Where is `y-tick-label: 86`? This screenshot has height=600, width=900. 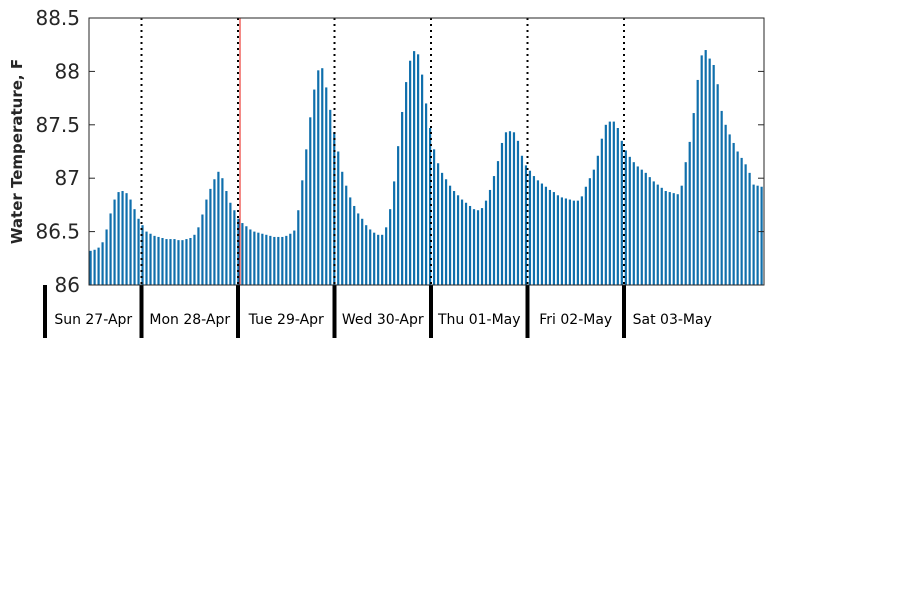
y-tick-label: 86 is located at coordinates (67, 285).